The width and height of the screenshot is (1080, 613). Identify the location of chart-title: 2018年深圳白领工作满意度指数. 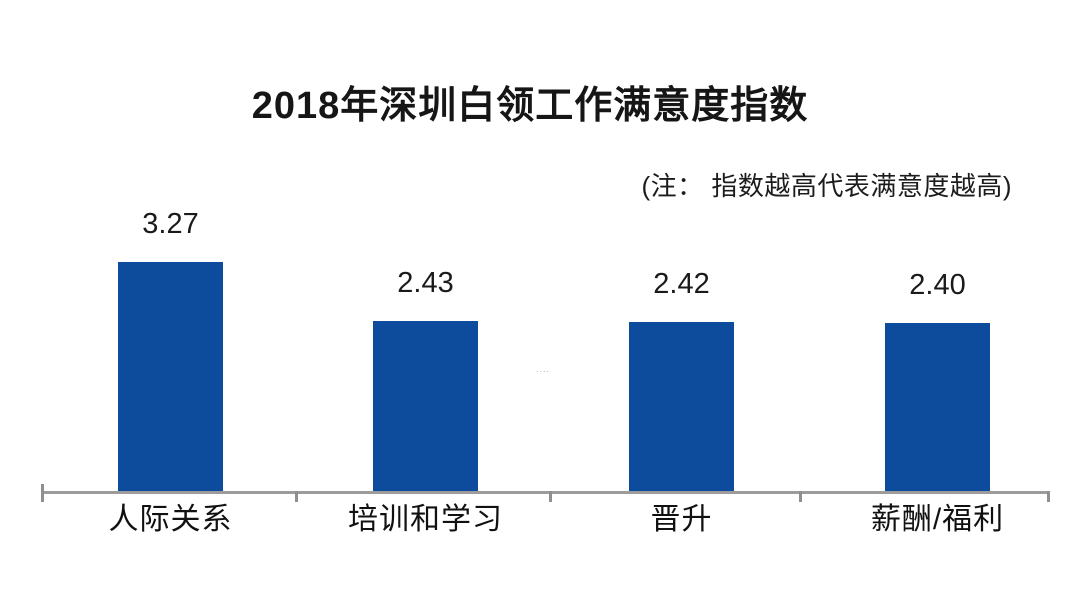
(530, 106).